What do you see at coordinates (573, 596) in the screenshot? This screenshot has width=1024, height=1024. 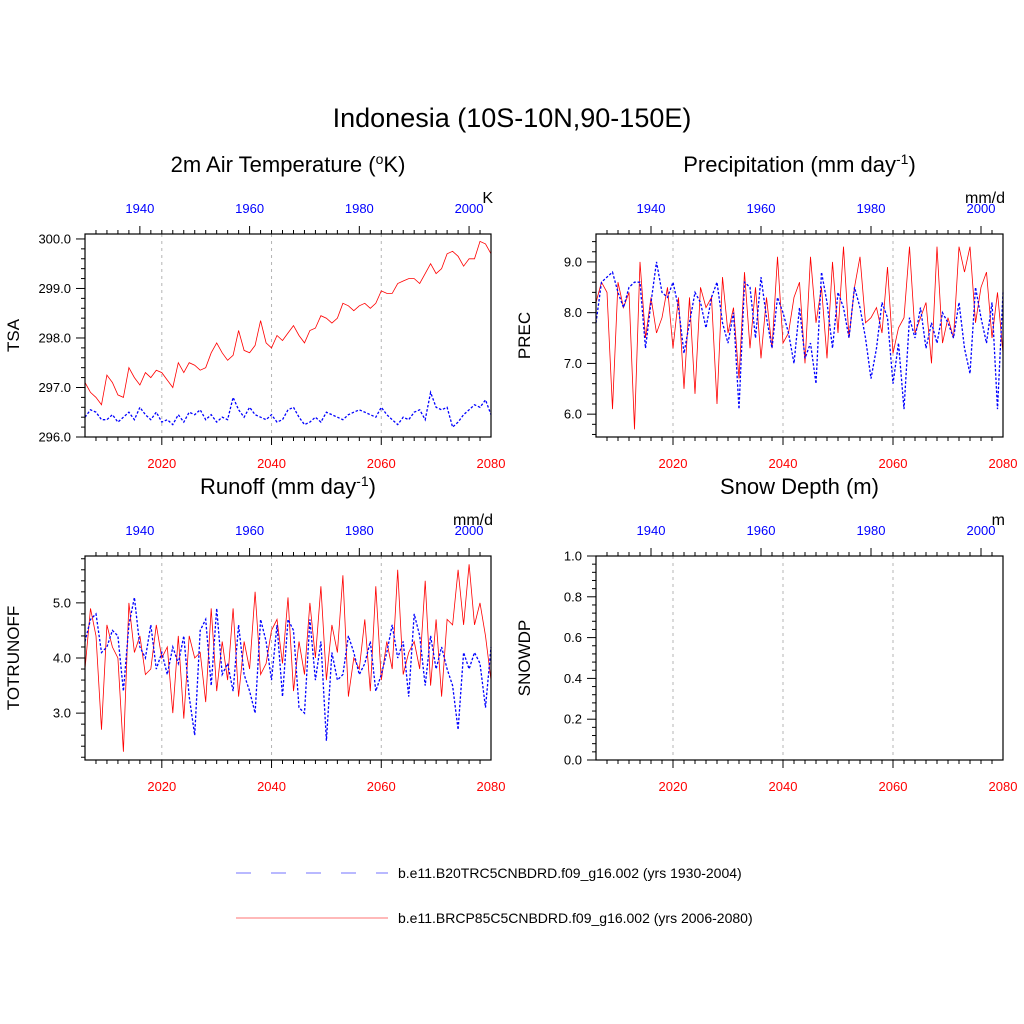 I see `y-tick-label: 0.8` at bounding box center [573, 596].